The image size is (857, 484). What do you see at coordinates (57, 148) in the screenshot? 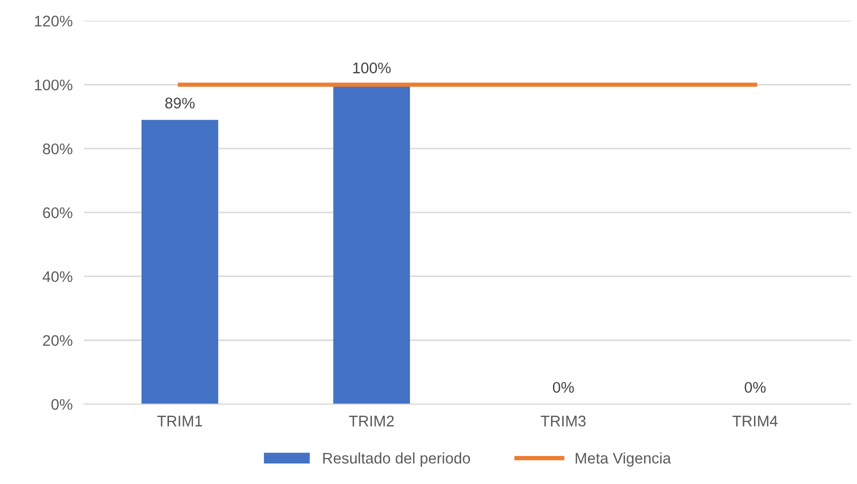
I see `y-tick-label: 80%` at bounding box center [57, 148].